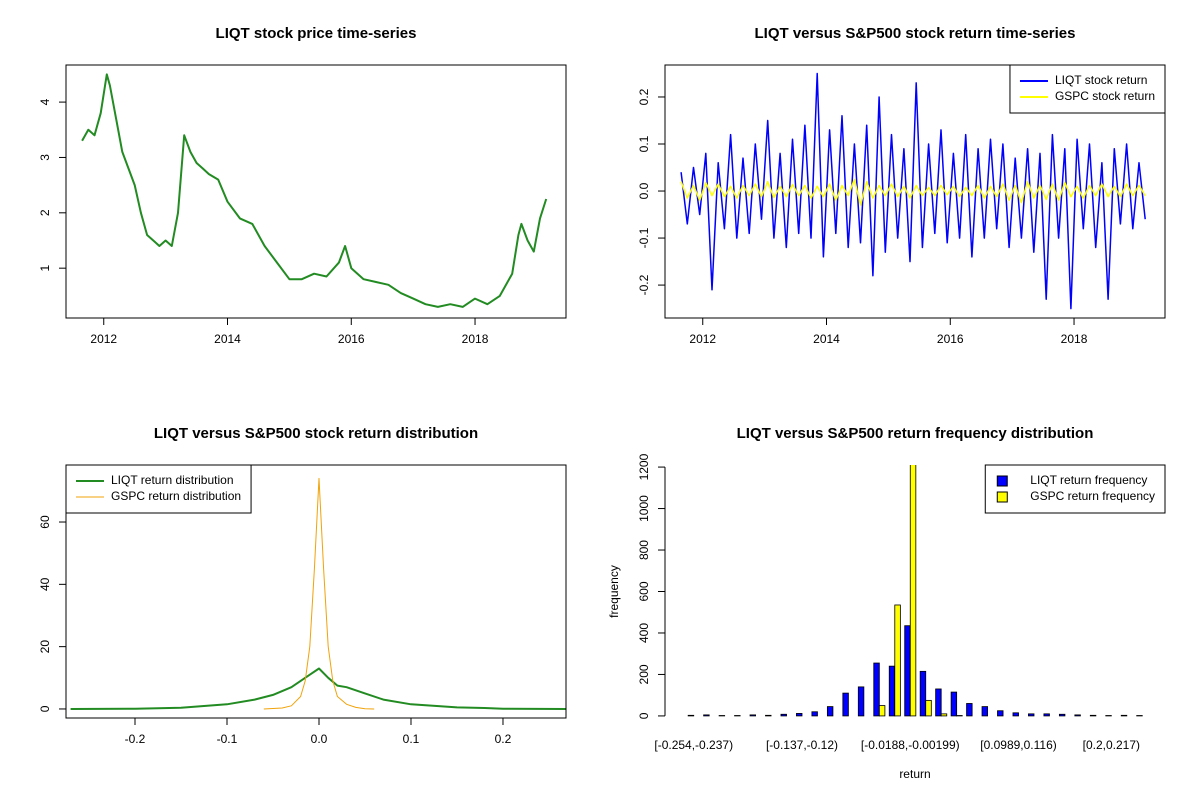 The height and width of the screenshot is (800, 1200). Describe the element at coordinates (614, 591) in the screenshot. I see `y-axis-label: frequency` at that location.